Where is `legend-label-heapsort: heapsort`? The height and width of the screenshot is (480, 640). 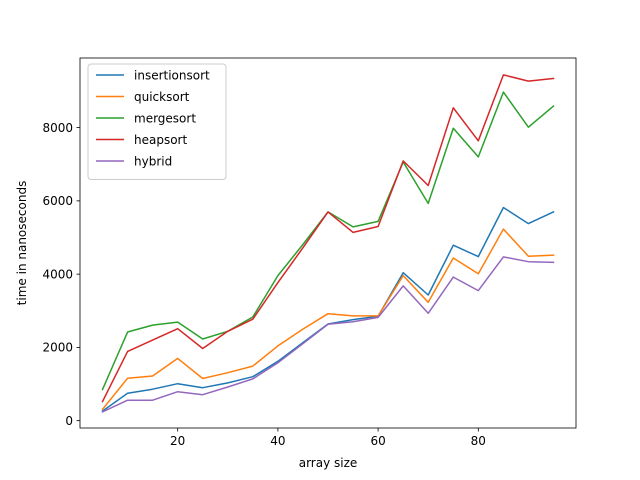
legend-label-heapsort: heapsort is located at coordinates (160, 140).